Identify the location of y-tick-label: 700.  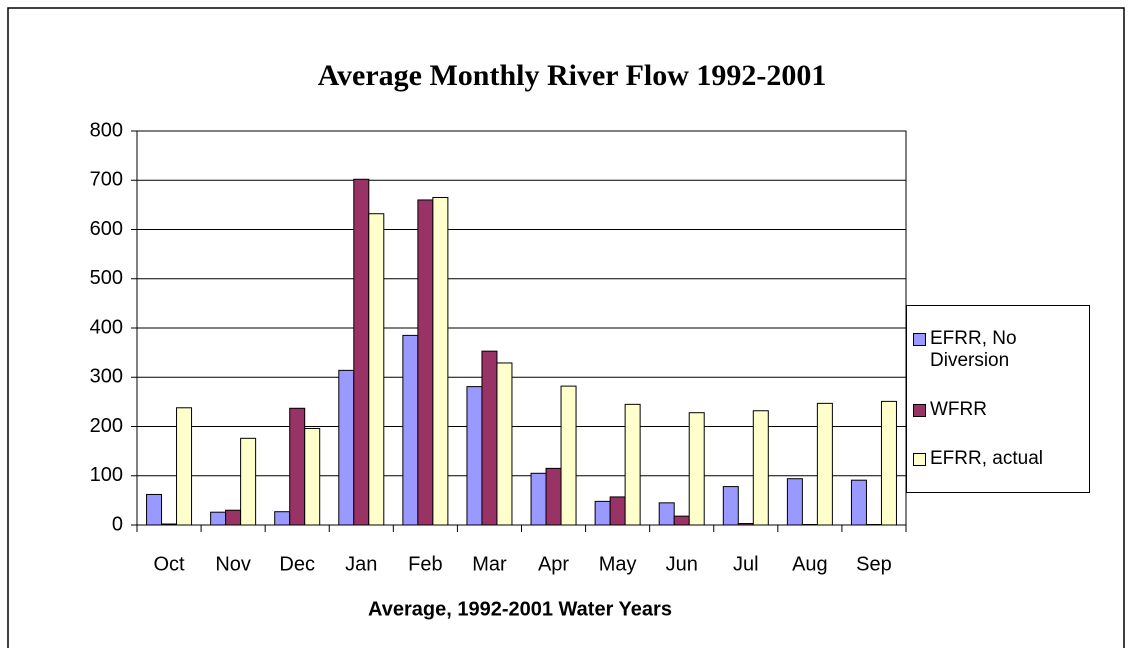
(106, 180).